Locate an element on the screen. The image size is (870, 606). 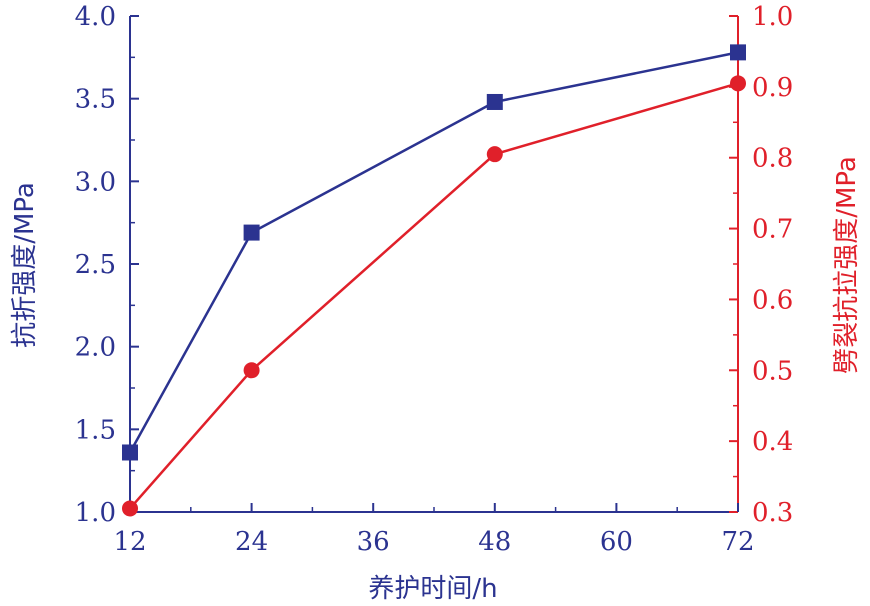
y-left-tick-label: 1.0 is located at coordinates (95, 513).